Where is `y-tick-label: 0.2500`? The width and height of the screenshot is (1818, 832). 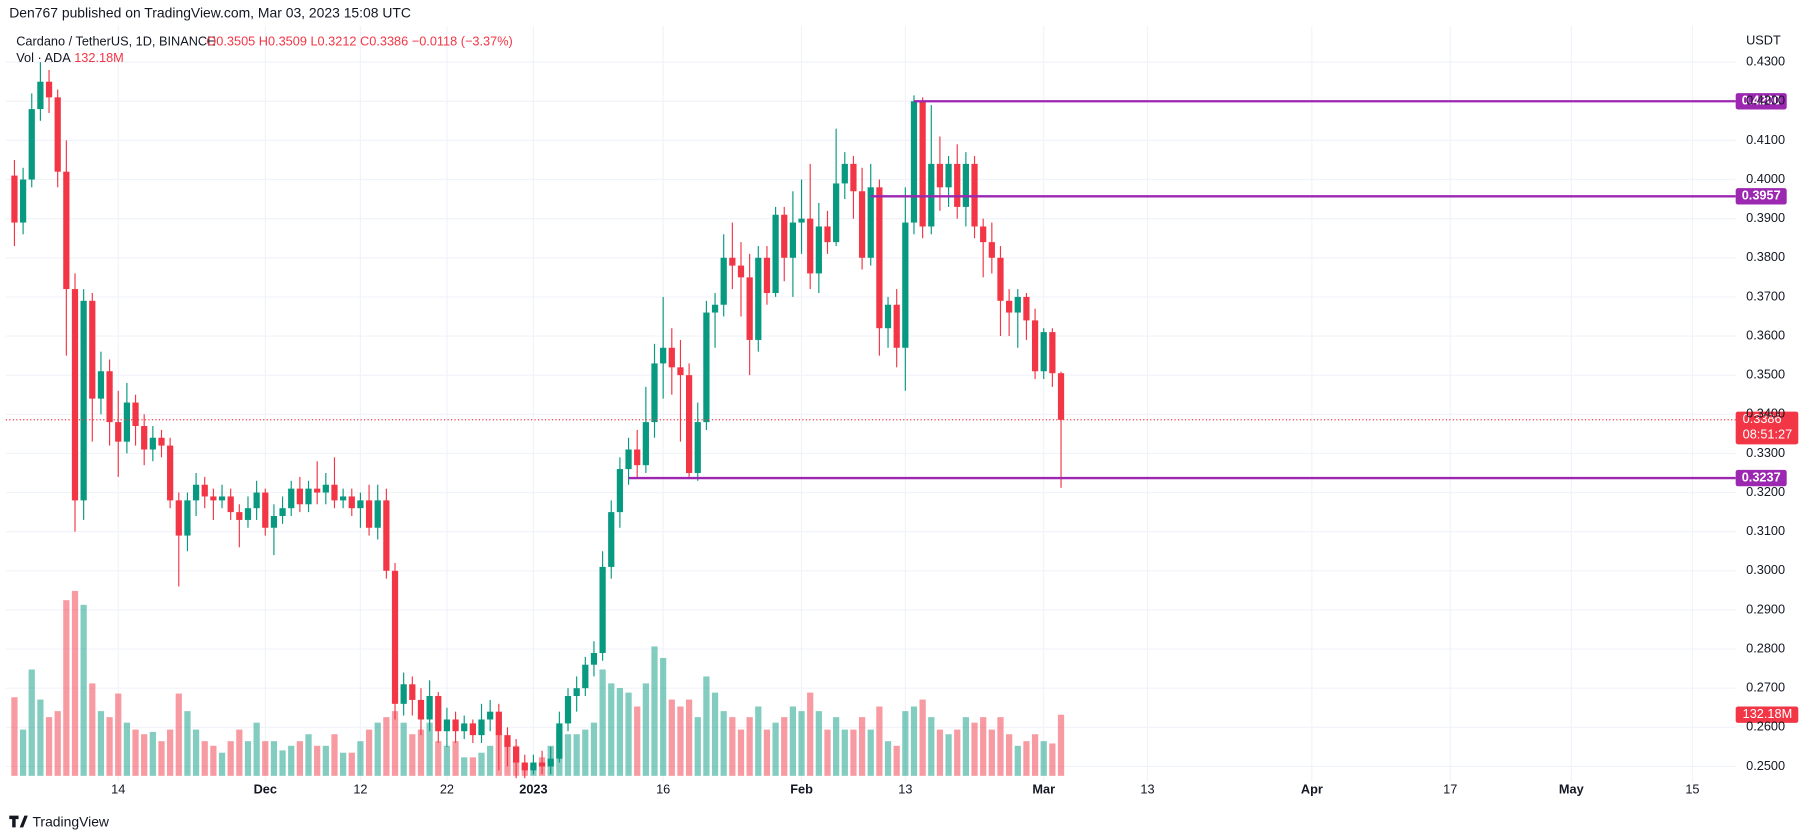
y-tick-label: 0.2500 is located at coordinates (1765, 765).